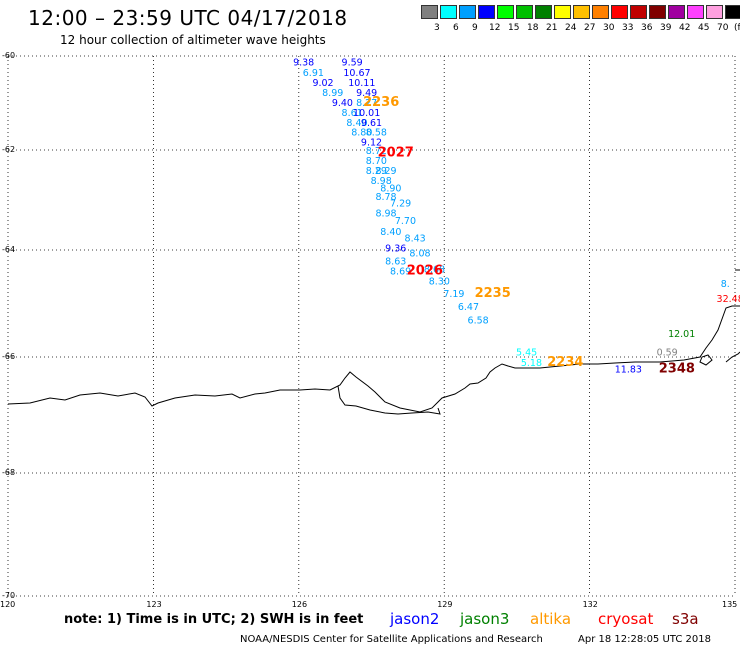  I want to click on pass-time-label: 2234, so click(565, 362).